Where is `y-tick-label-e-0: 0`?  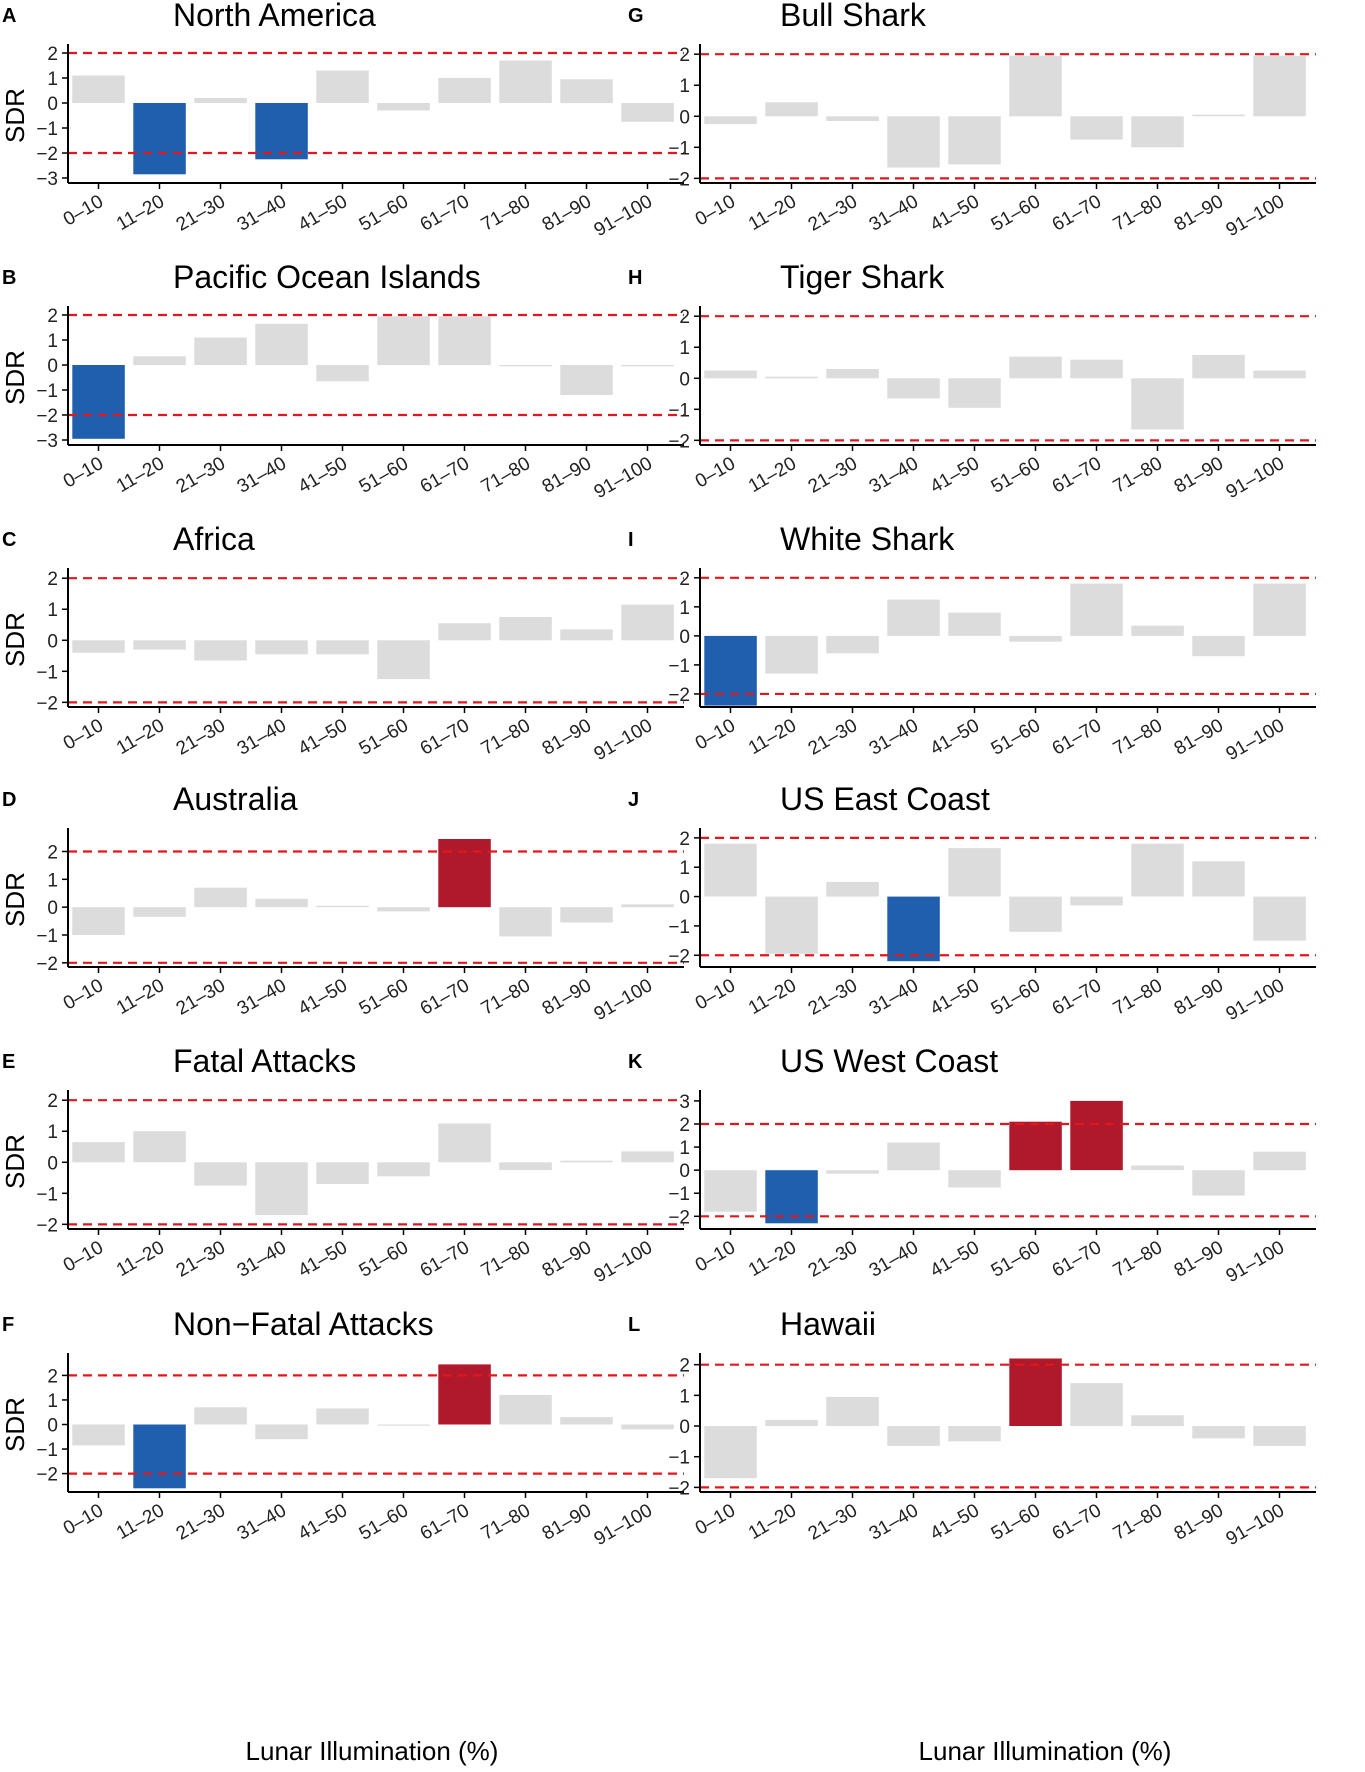
y-tick-label-e-0: 0 is located at coordinates (52, 1163).